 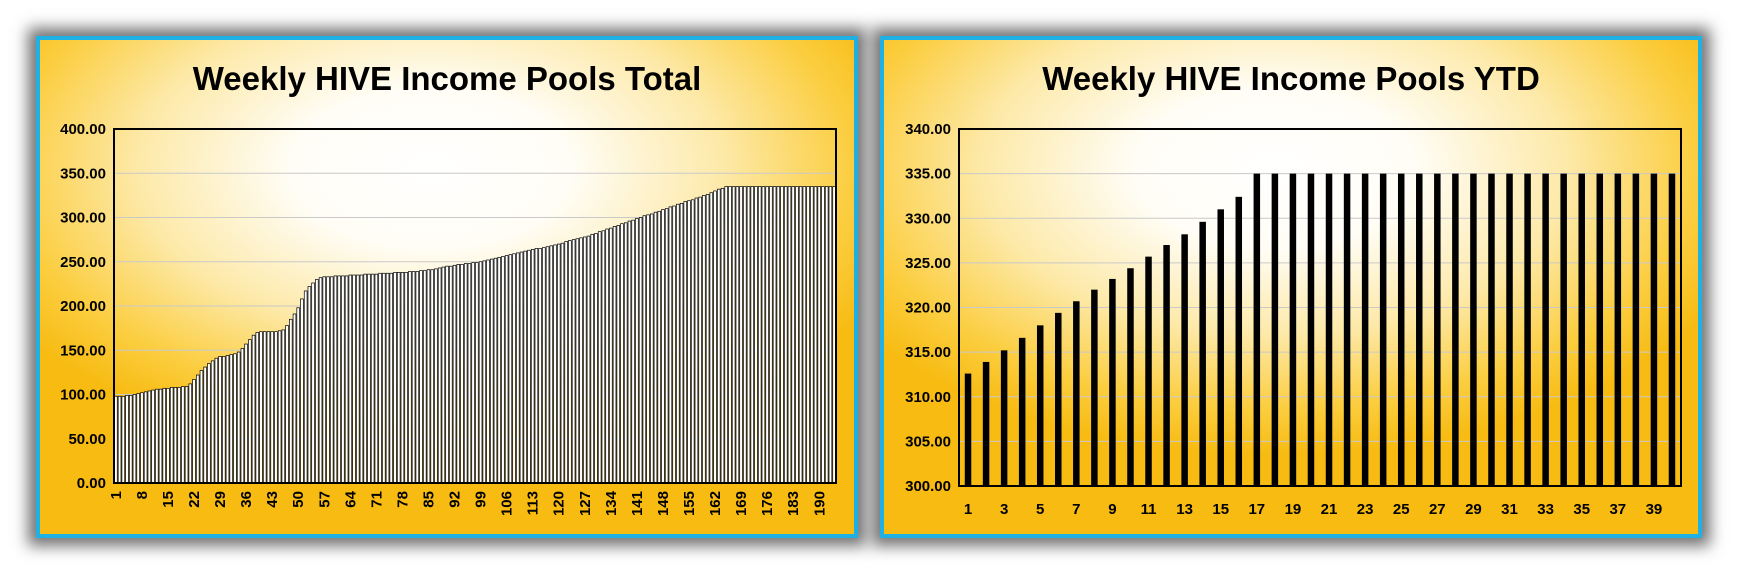 What do you see at coordinates (506, 369) in the screenshot?
I see `bar: 106: 257` at bounding box center [506, 369].